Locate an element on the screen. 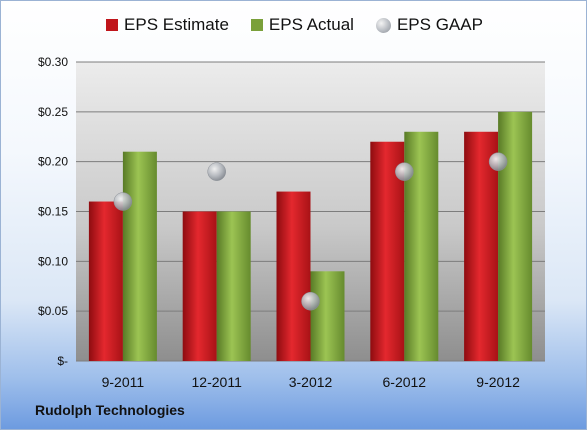  chart-legend: EPS Estimate EPS Actual EPS GAAP is located at coordinates (293, 25).